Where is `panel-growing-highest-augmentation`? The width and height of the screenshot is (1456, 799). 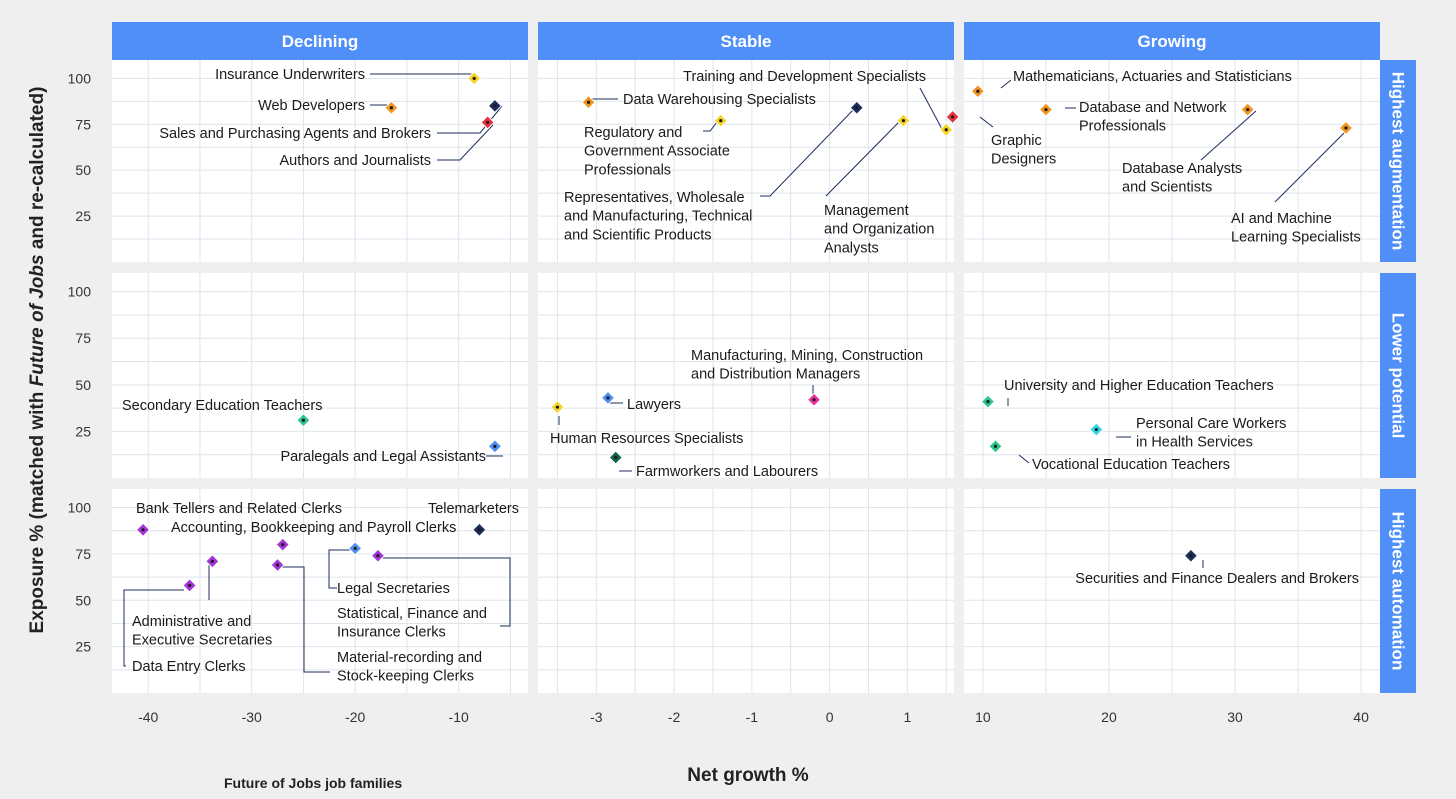 panel-growing-highest-augmentation is located at coordinates (1172, 161).